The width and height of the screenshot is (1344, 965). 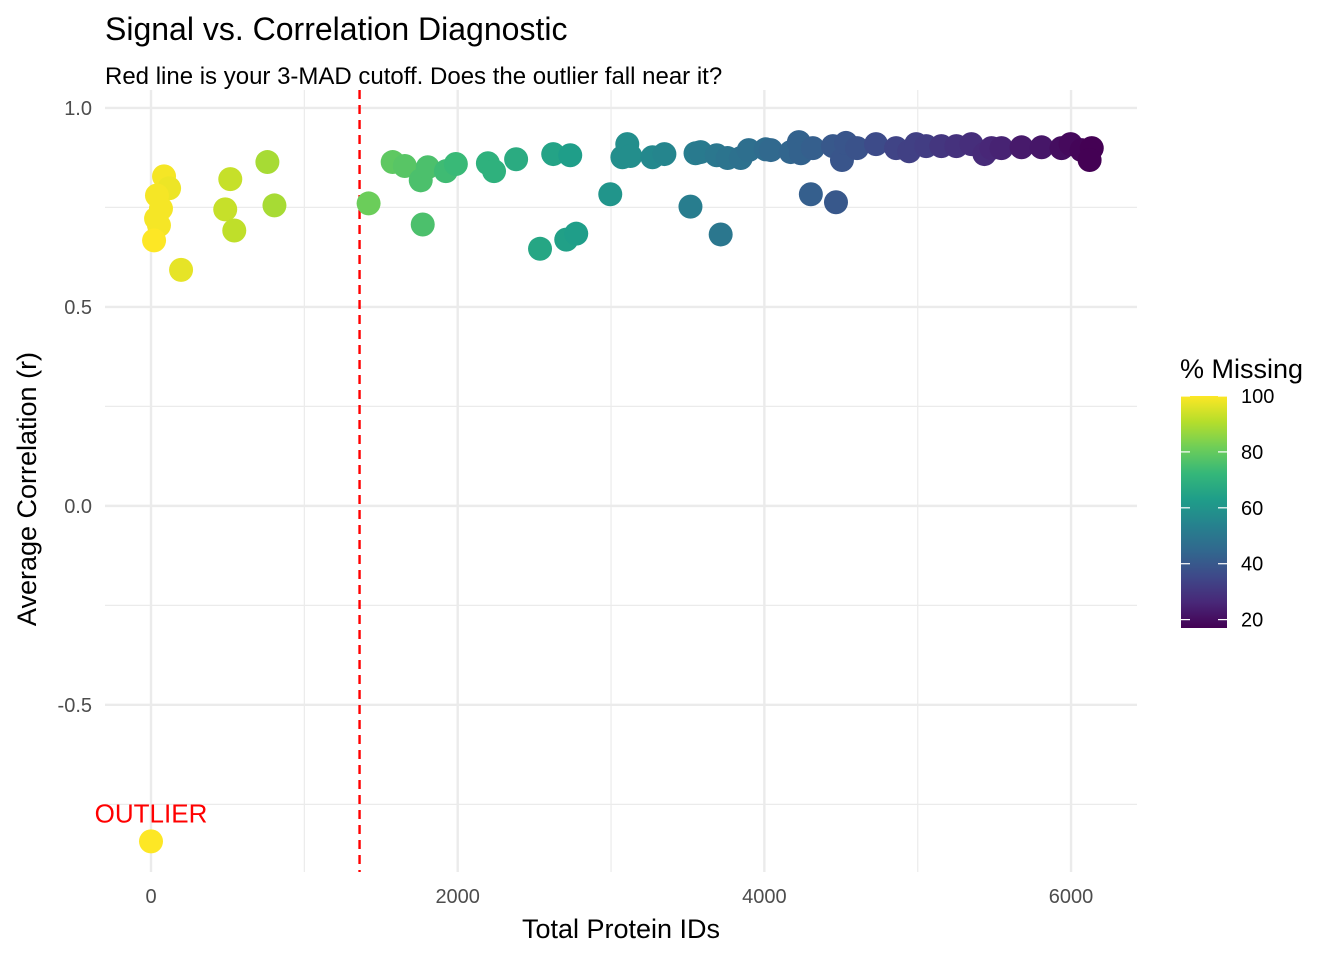 What do you see at coordinates (1241, 369) in the screenshot?
I see `legend-title: % Missing` at bounding box center [1241, 369].